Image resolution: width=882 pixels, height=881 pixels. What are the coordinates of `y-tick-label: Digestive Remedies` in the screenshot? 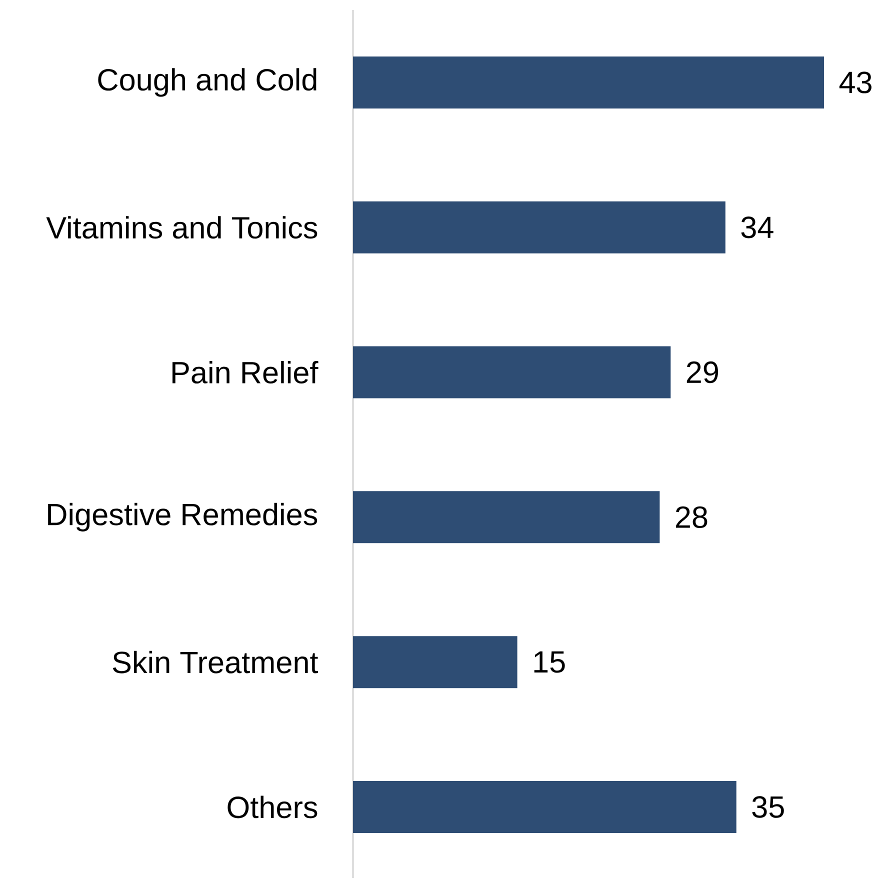 It's located at (183, 517).